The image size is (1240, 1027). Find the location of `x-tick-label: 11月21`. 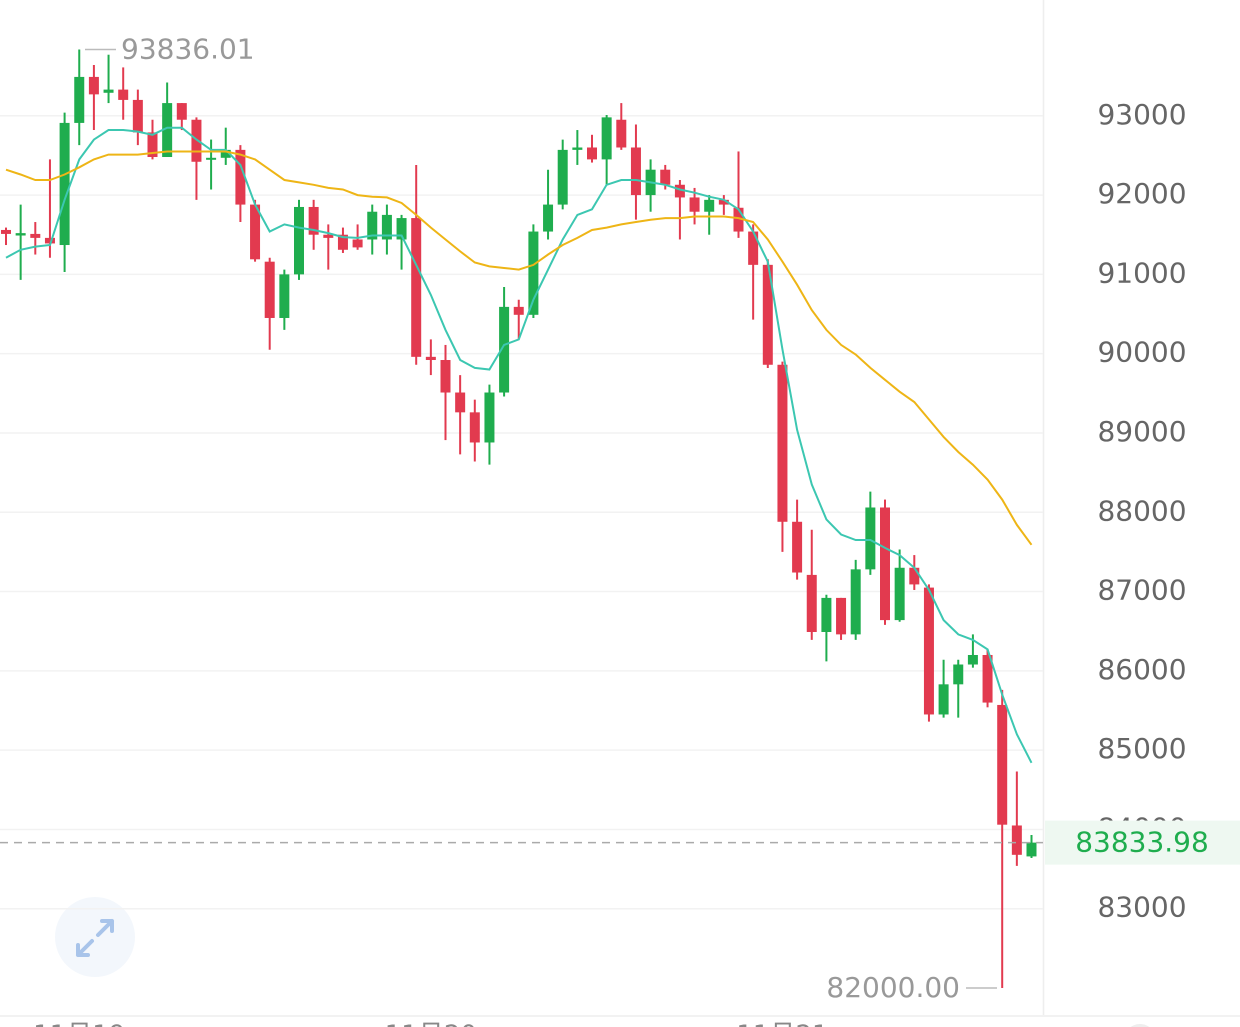

x-tick-label: 11月21 is located at coordinates (782, 1024).